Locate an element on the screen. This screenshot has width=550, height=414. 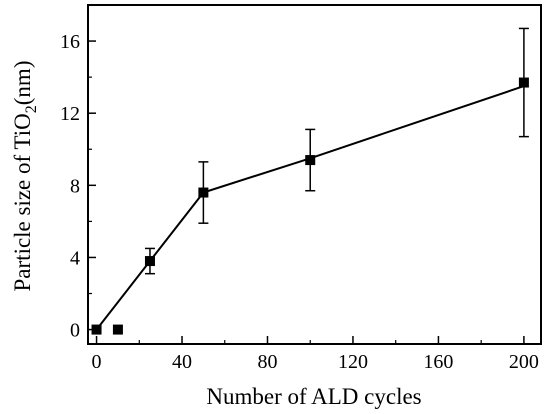
x-tick-label: 80 is located at coordinates (267, 362).